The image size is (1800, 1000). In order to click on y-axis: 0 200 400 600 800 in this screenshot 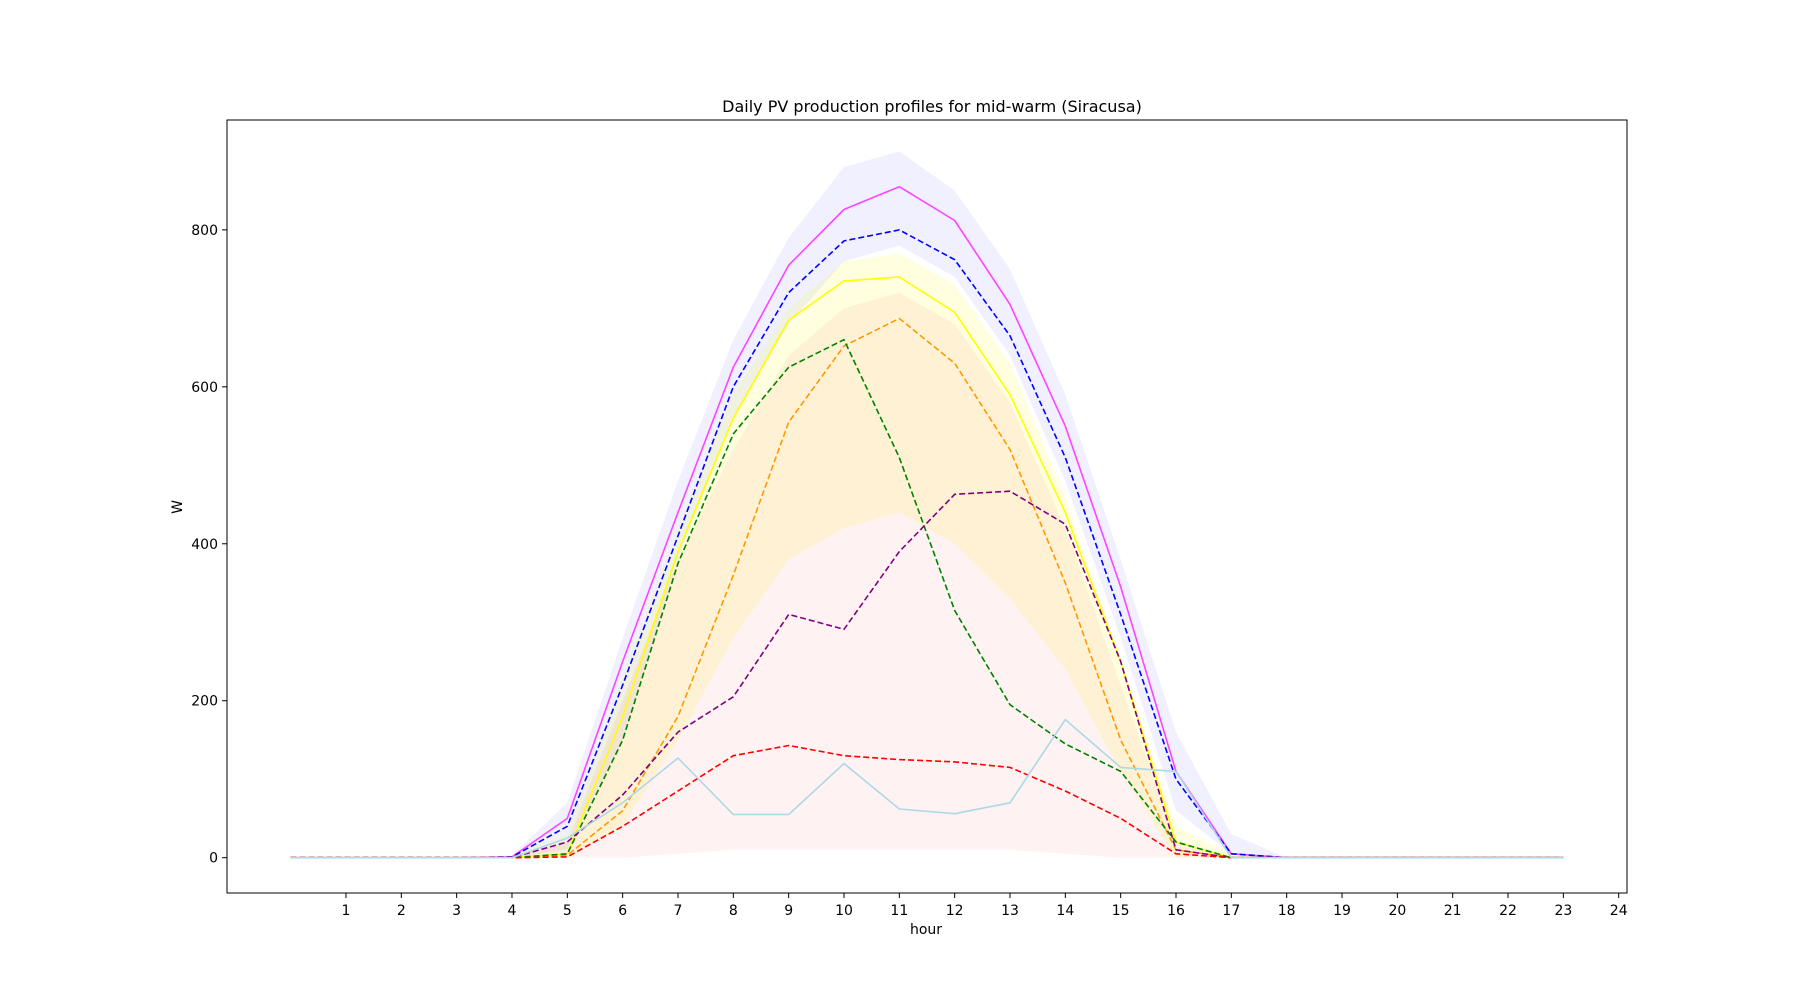, I will do `click(209, 545)`.